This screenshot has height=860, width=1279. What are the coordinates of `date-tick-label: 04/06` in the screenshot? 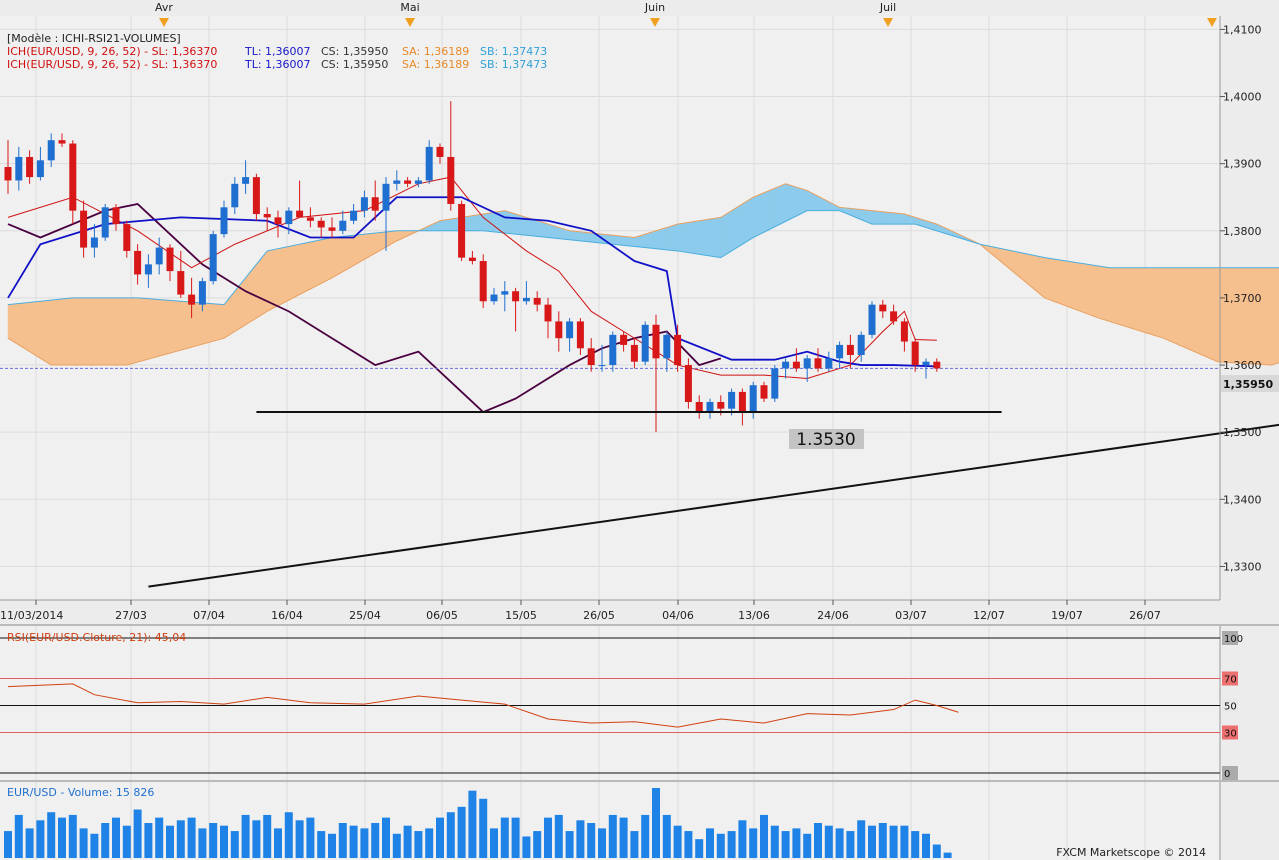 It's located at (678, 615).